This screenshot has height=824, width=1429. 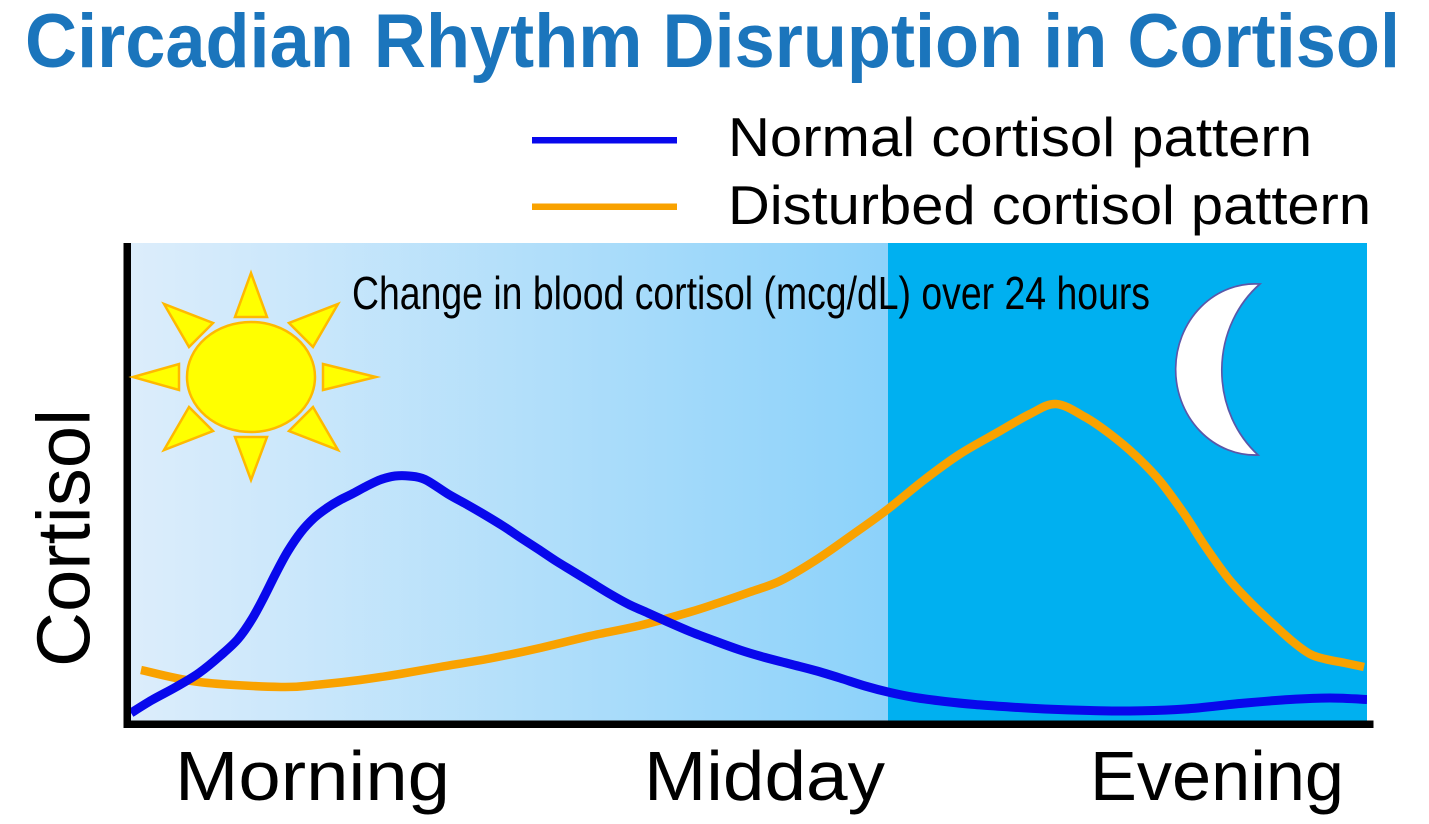 I want to click on svg-text:Circadian Rhythm Disruption in: Circadian Rhythm Disruption in Cortisol, so click(x=712, y=42).